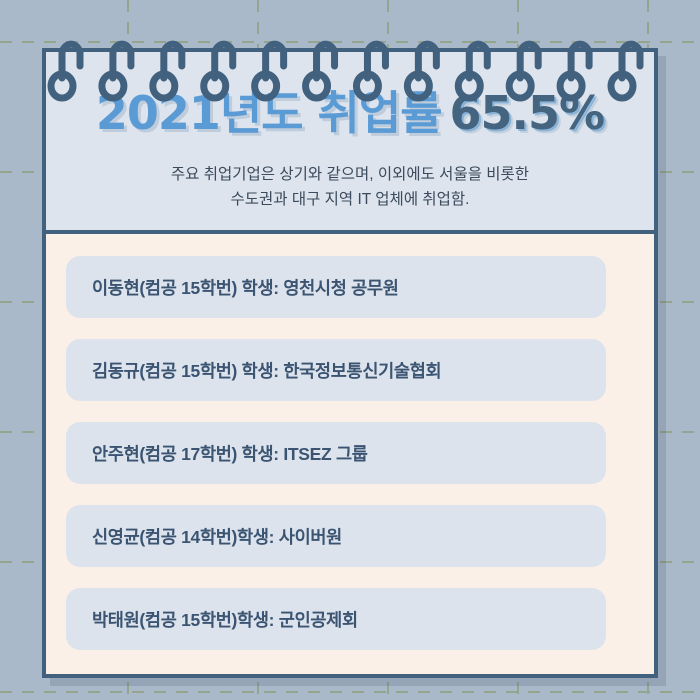 This screenshot has height=700, width=700. I want to click on list-item-label: 신영균(컴공 14학번)학생: 사이버원, so click(217, 536).